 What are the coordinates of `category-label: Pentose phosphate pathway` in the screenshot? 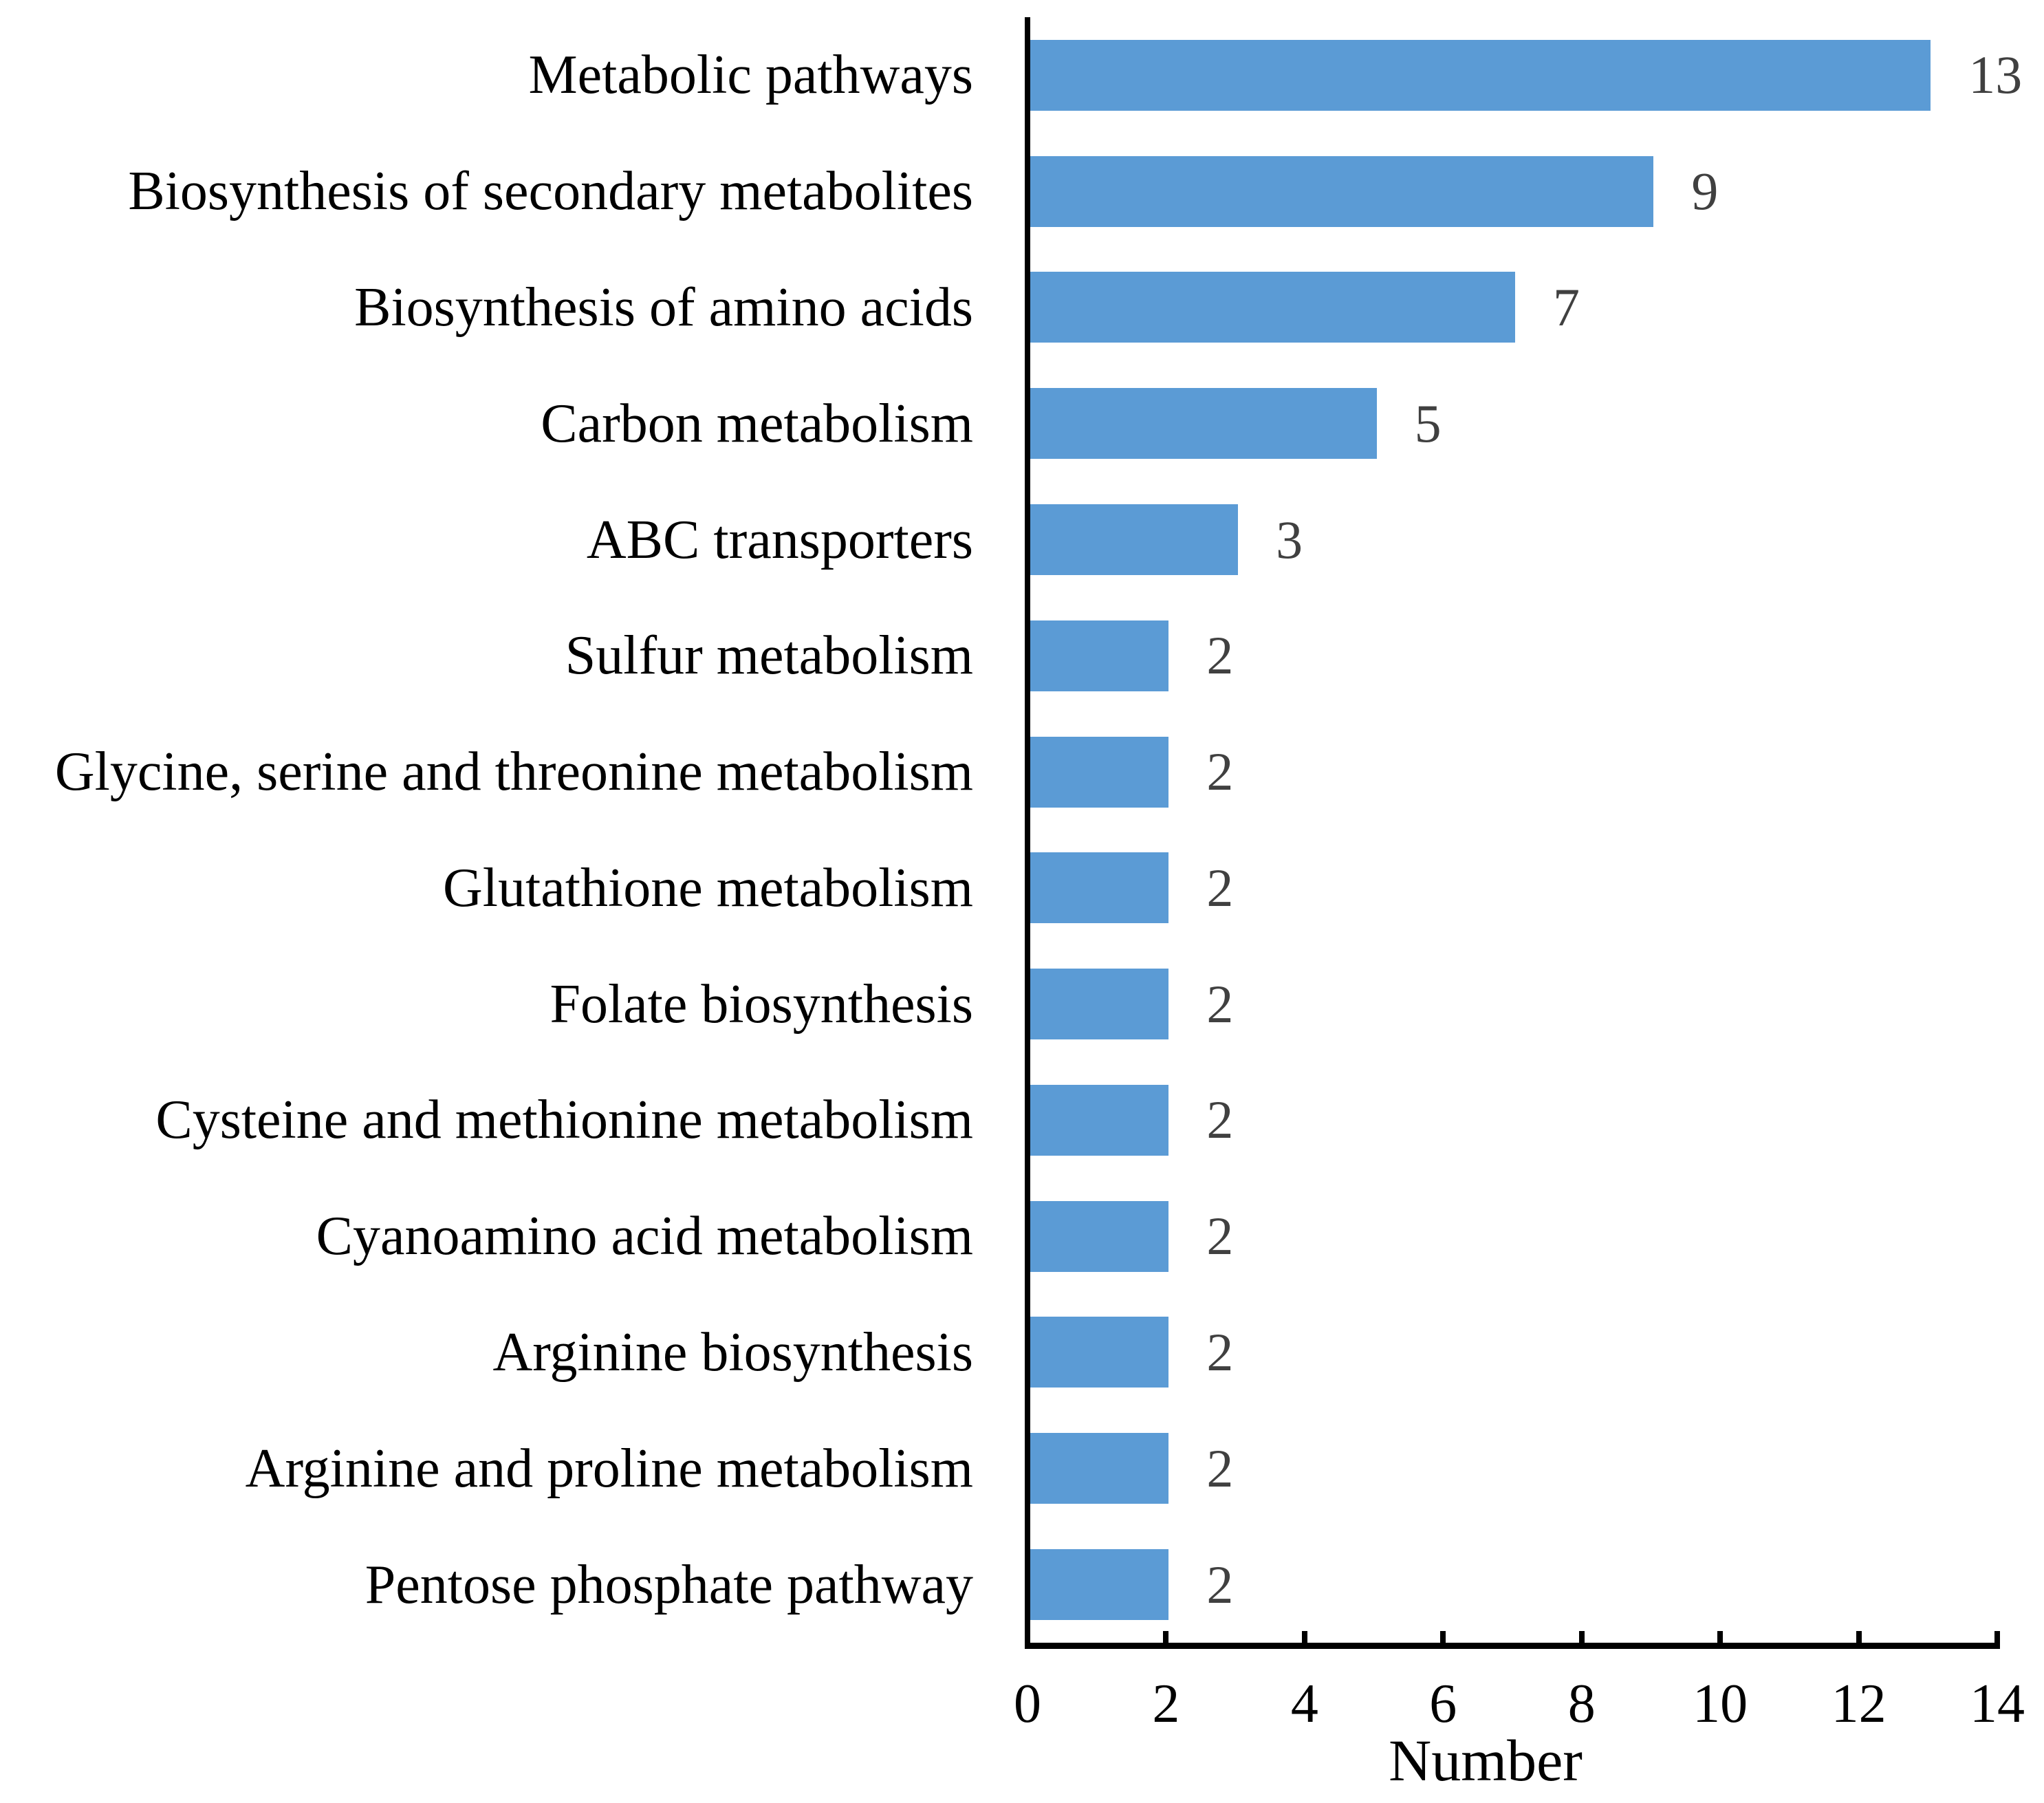 It's located at (669, 1584).